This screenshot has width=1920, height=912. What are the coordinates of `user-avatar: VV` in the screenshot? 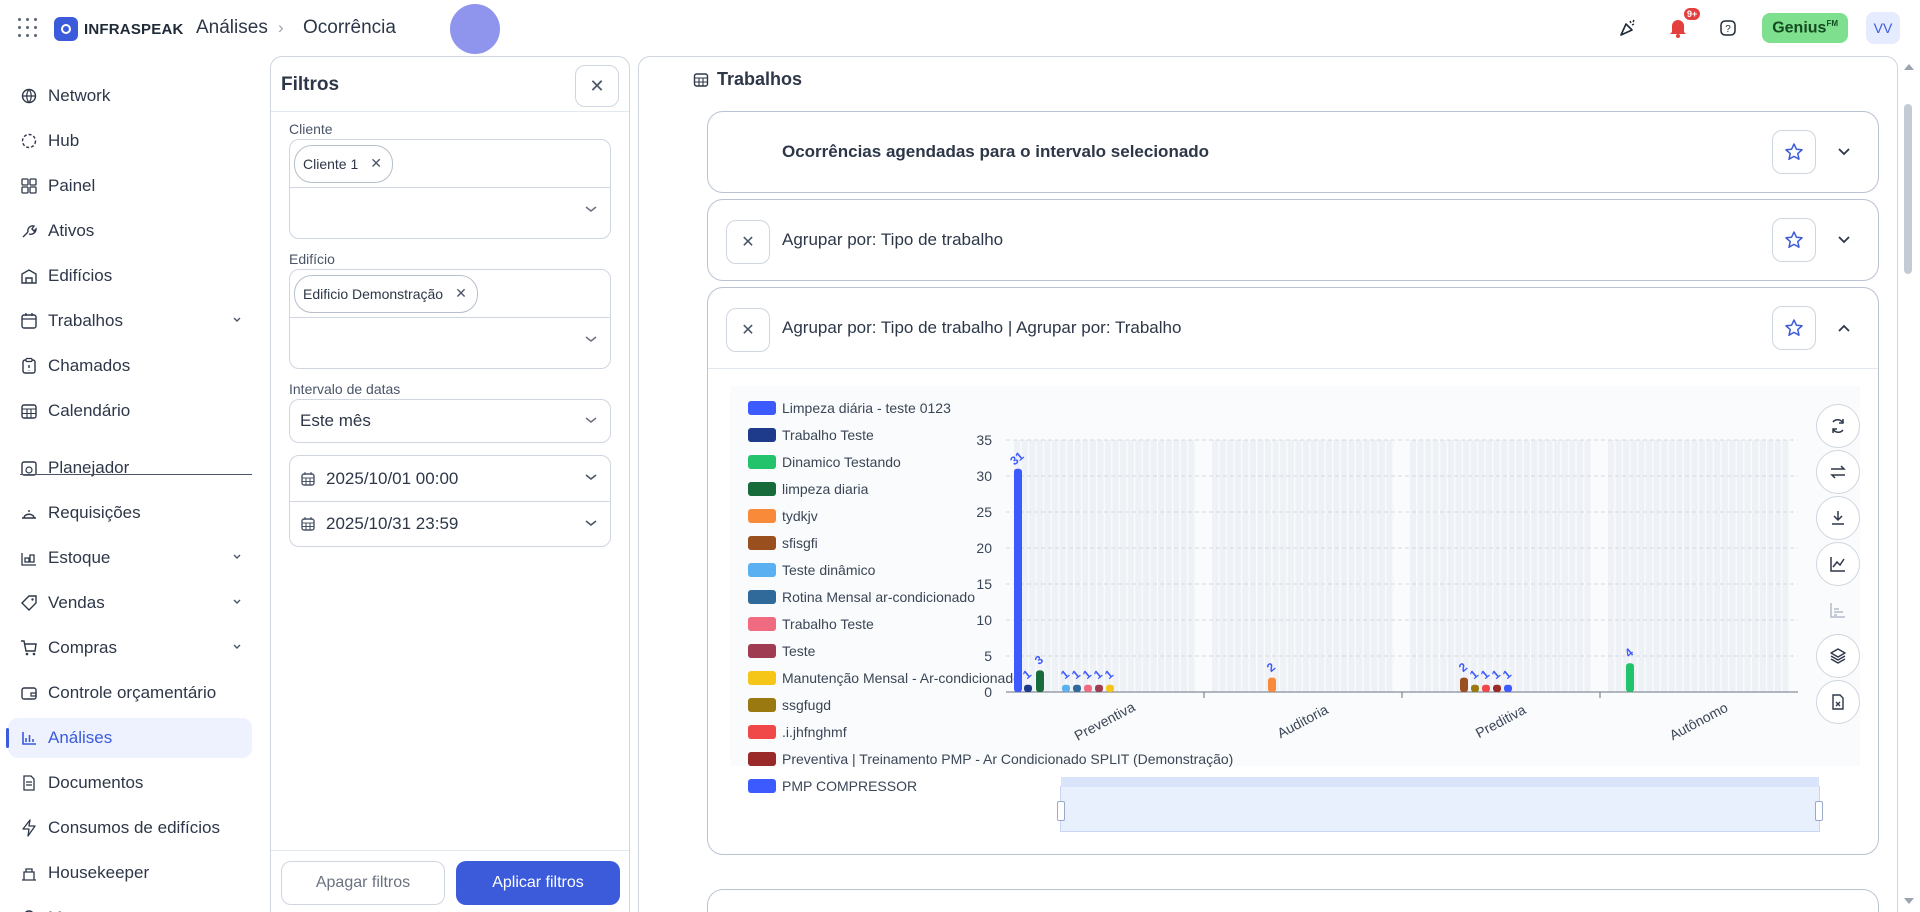 It's located at (1883, 28).